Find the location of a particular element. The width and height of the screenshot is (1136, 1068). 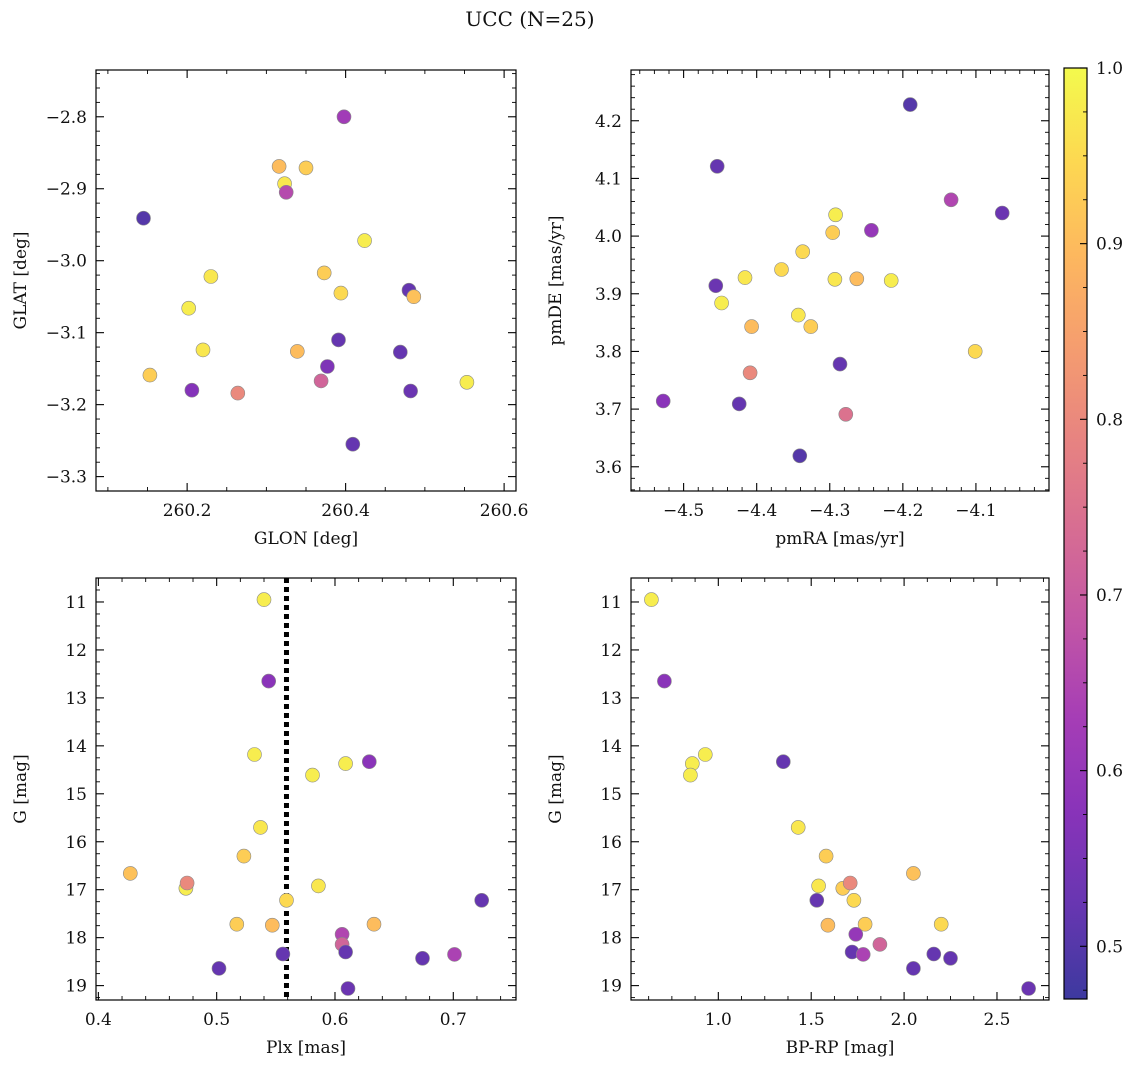

colorbar-tick-label: 0.7 is located at coordinates (1109, 596).